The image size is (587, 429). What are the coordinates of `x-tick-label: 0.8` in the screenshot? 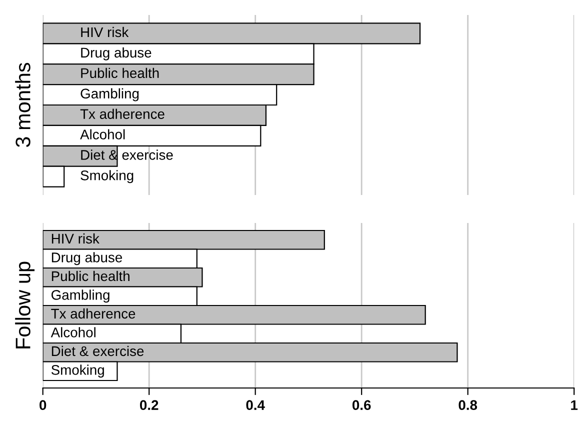 It's located at (468, 405).